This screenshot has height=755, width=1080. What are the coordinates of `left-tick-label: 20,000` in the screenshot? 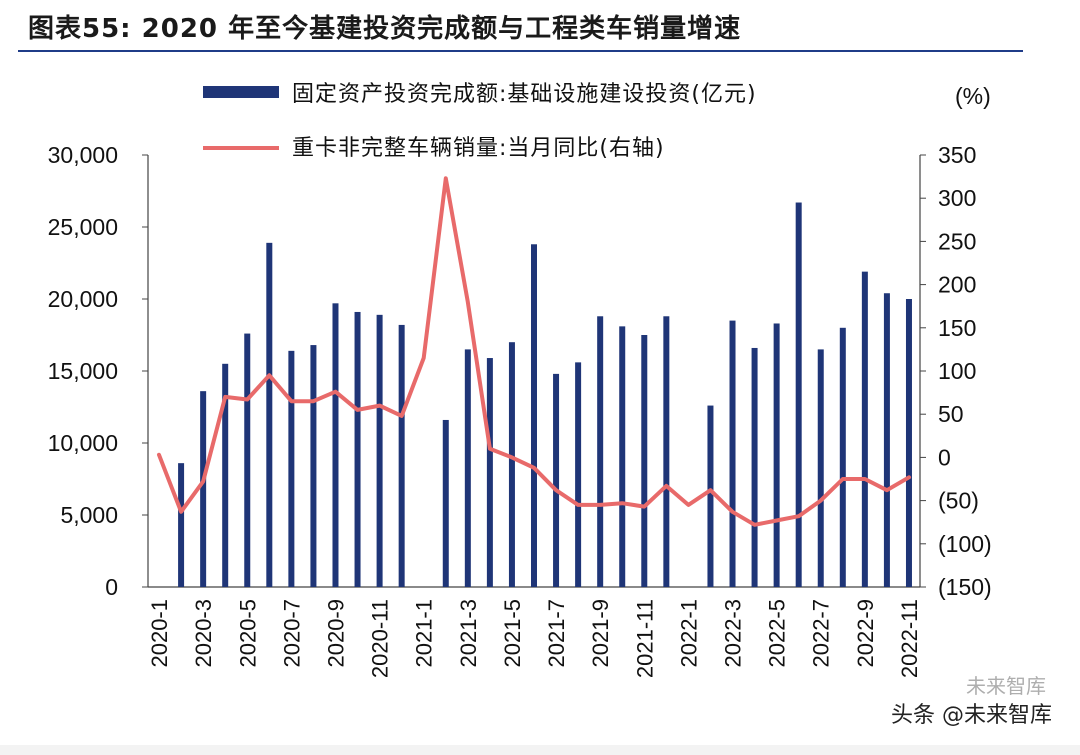 It's located at (83, 299).